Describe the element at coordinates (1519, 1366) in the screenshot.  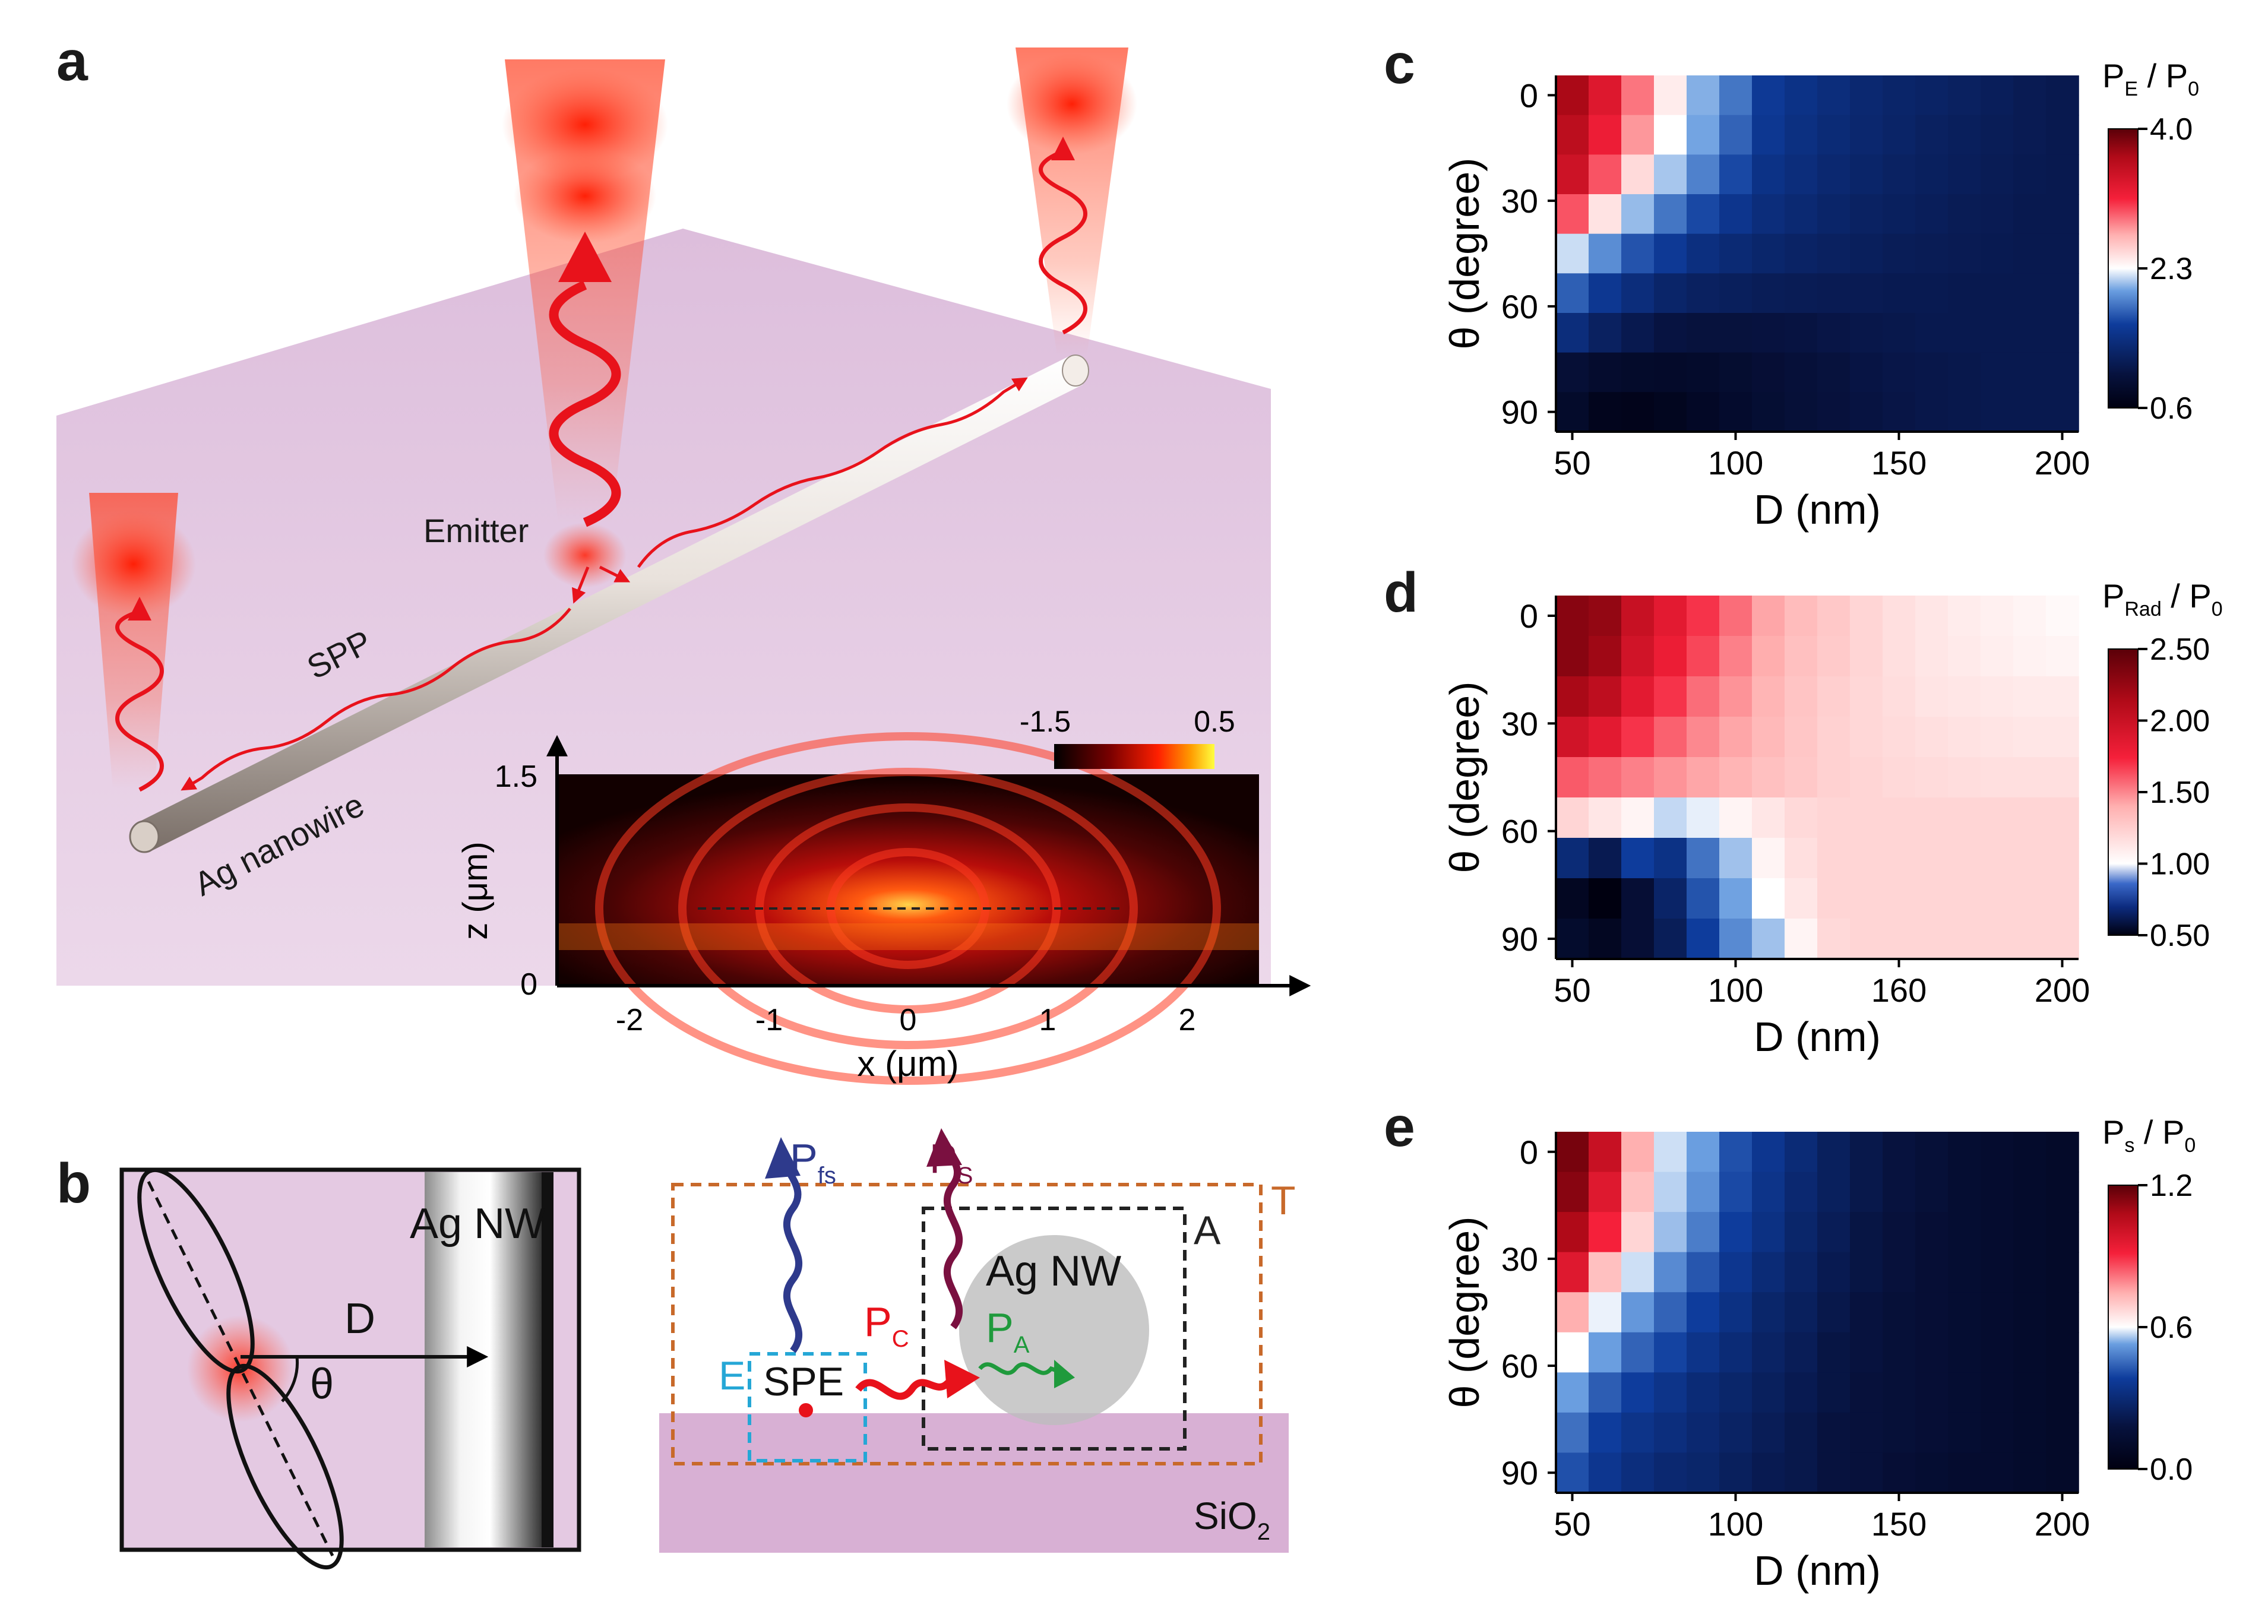
I see `y-tick-label: 60` at that location.